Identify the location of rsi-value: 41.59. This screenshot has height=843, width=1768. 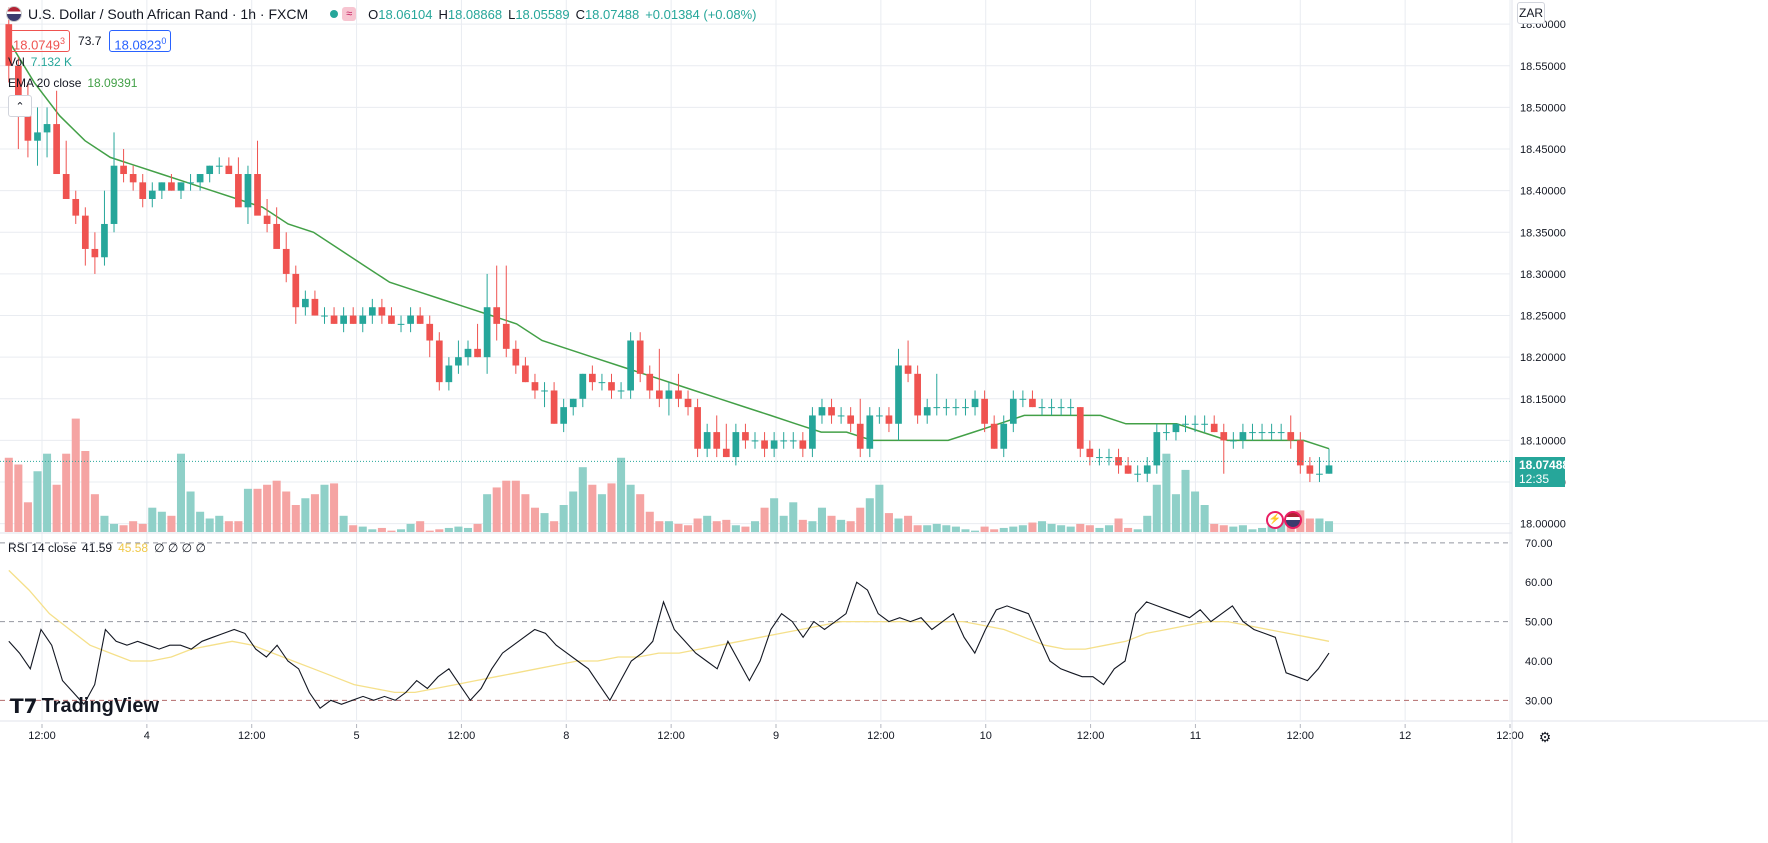
(97, 548).